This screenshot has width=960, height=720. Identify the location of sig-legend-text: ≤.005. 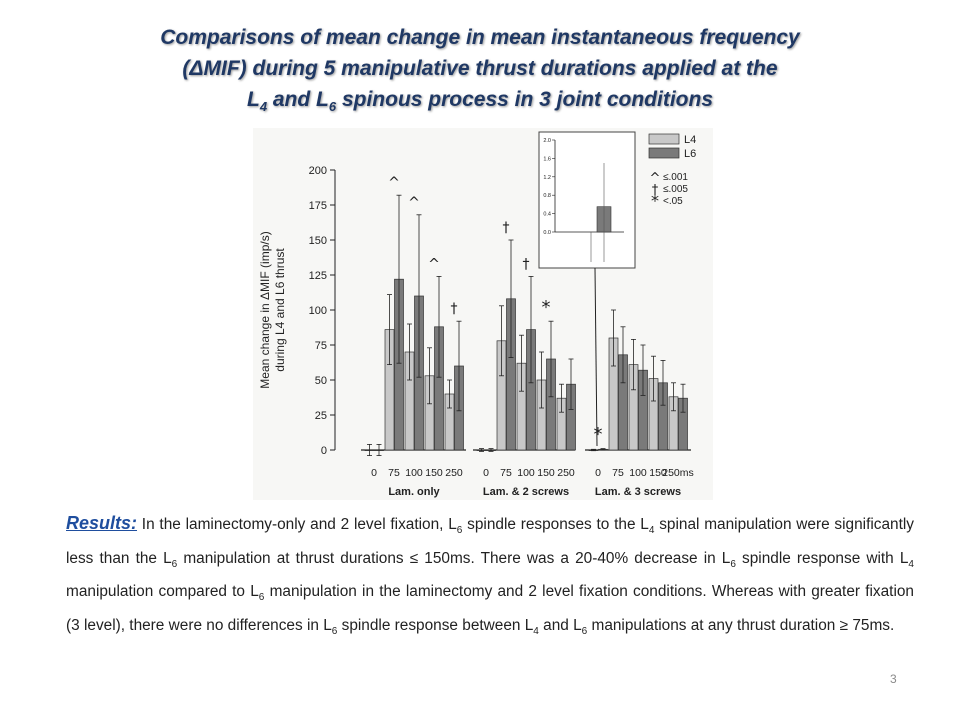
(675, 189).